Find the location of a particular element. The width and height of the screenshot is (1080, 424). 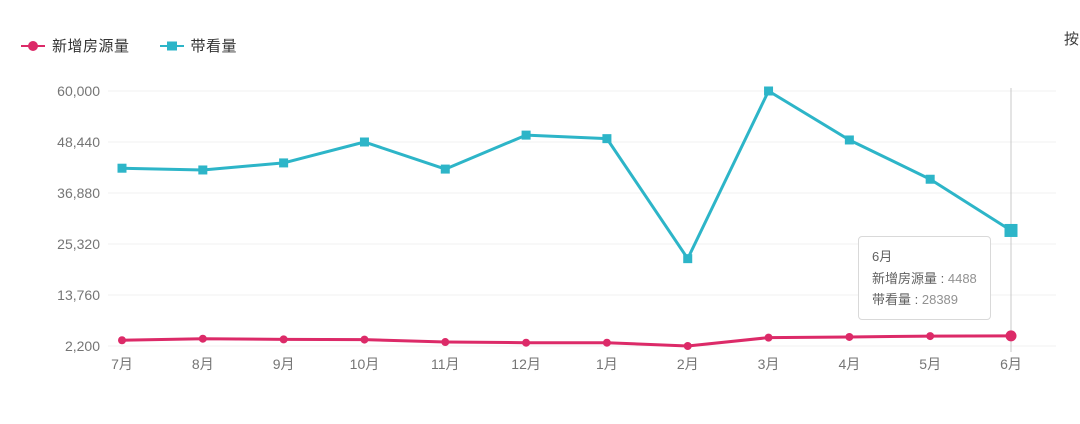

x-axis-label: 9月 is located at coordinates (284, 364).